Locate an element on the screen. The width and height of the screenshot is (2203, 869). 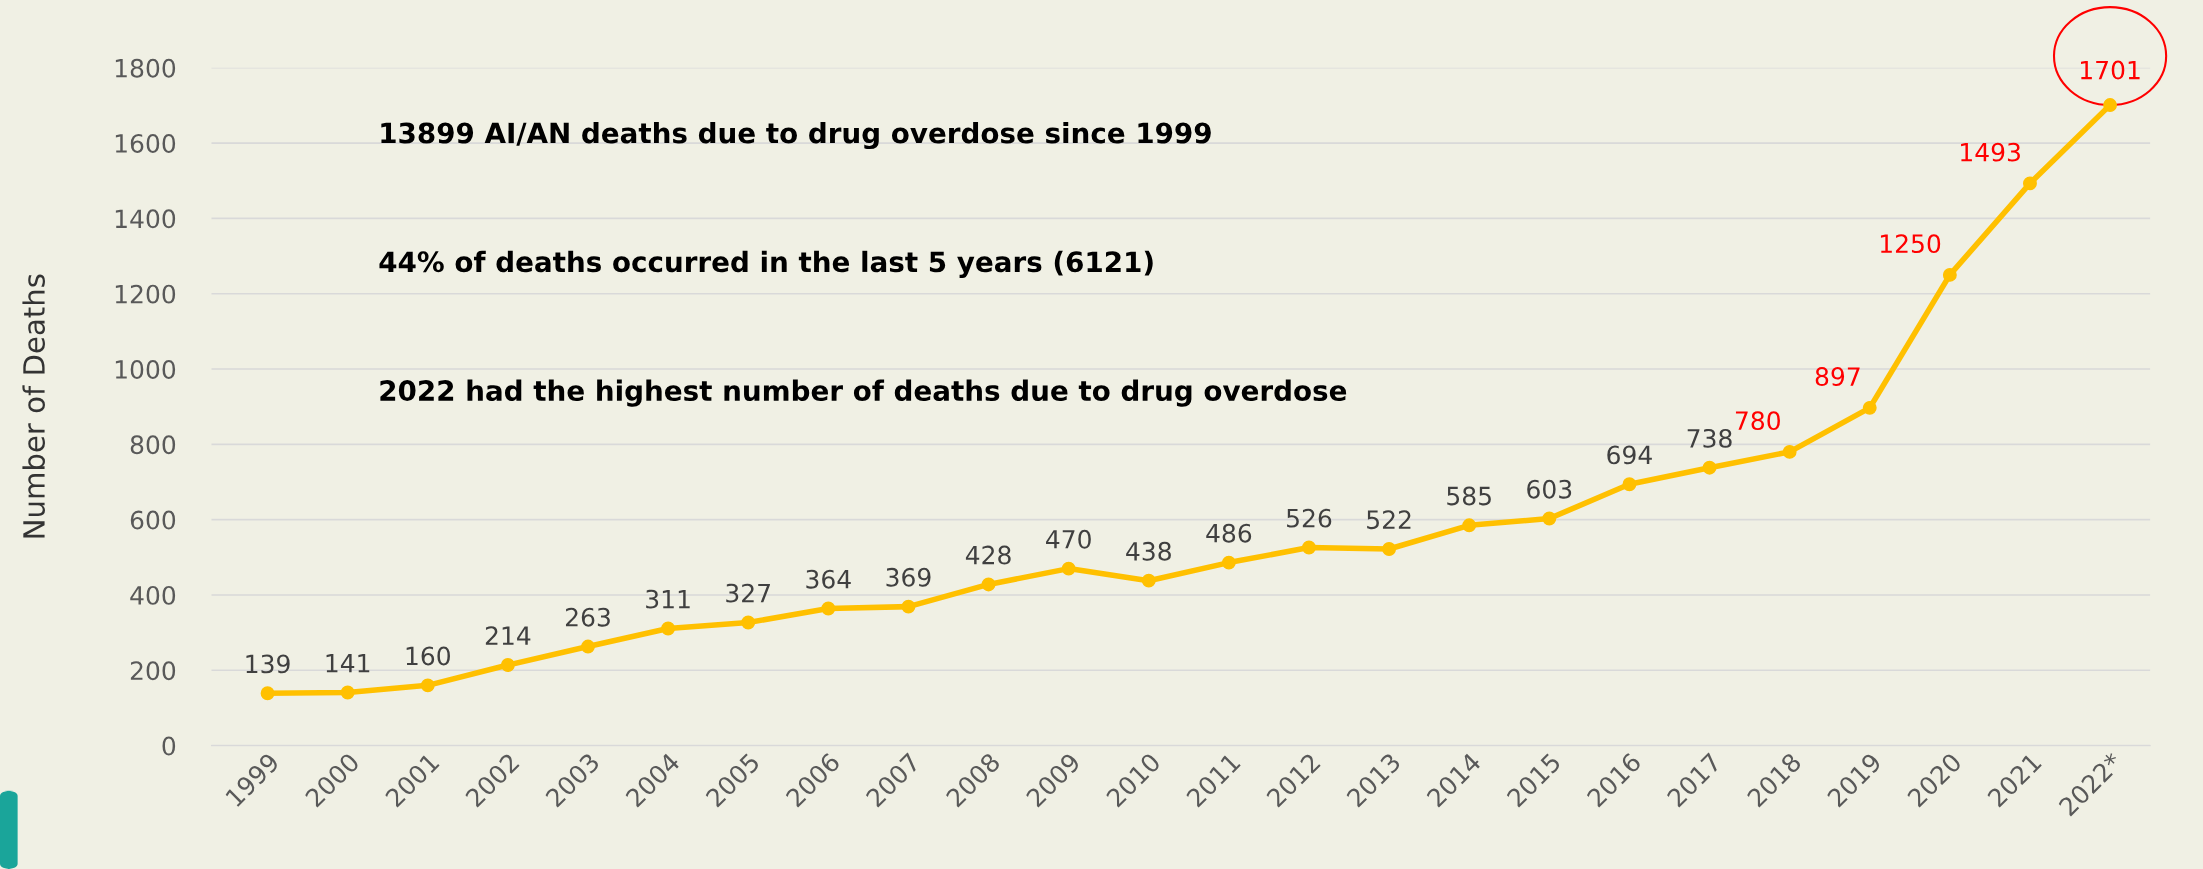
annotation: 1493 is located at coordinates (1990, 152).